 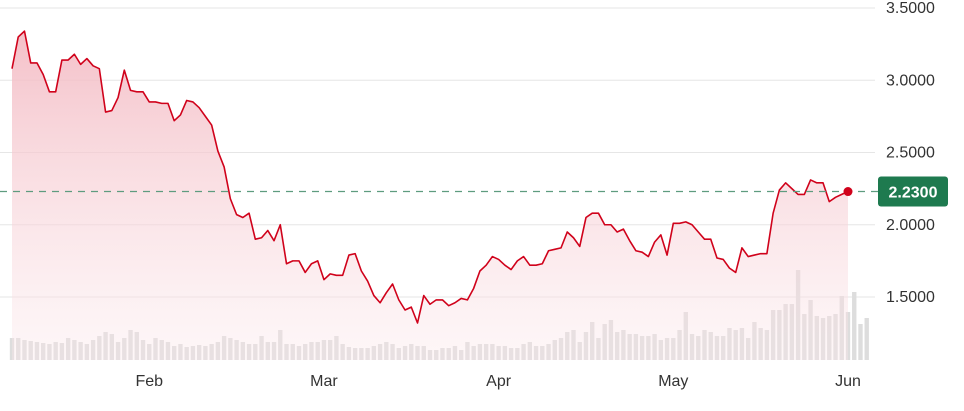 What do you see at coordinates (848, 381) in the screenshot?
I see `x-tick-label: Jun` at bounding box center [848, 381].